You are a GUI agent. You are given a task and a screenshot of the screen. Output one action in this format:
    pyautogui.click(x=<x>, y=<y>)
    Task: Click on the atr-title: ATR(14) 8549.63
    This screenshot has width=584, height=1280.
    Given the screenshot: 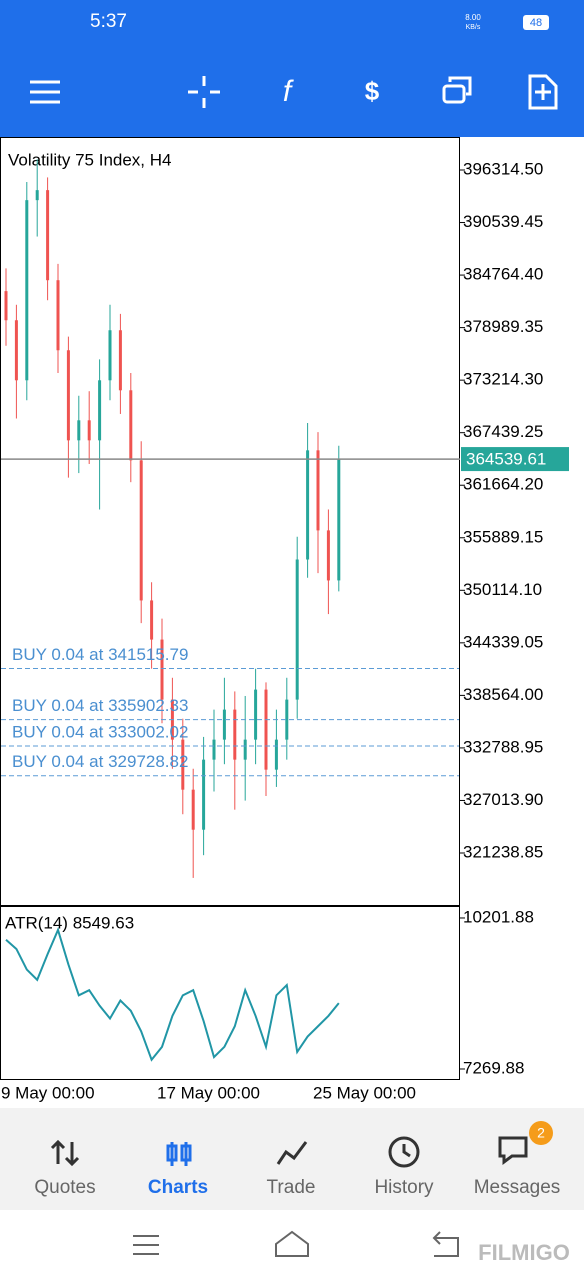 What is the action you would take?
    pyautogui.click(x=69, y=922)
    